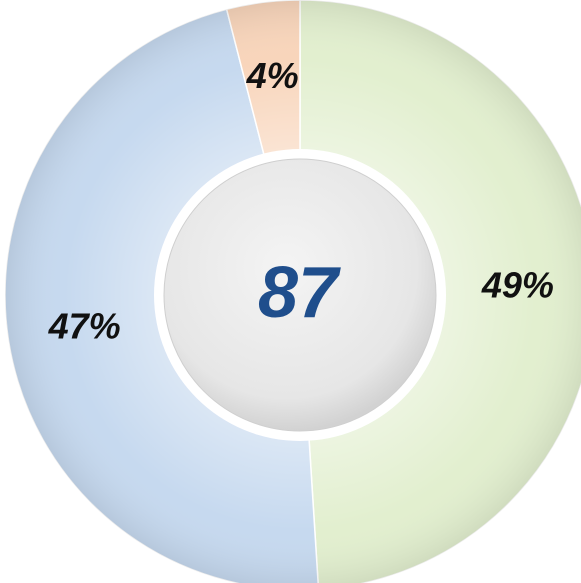 This screenshot has height=583, width=581. What do you see at coordinates (517, 285) in the screenshot?
I see `value-label: 49%` at bounding box center [517, 285].